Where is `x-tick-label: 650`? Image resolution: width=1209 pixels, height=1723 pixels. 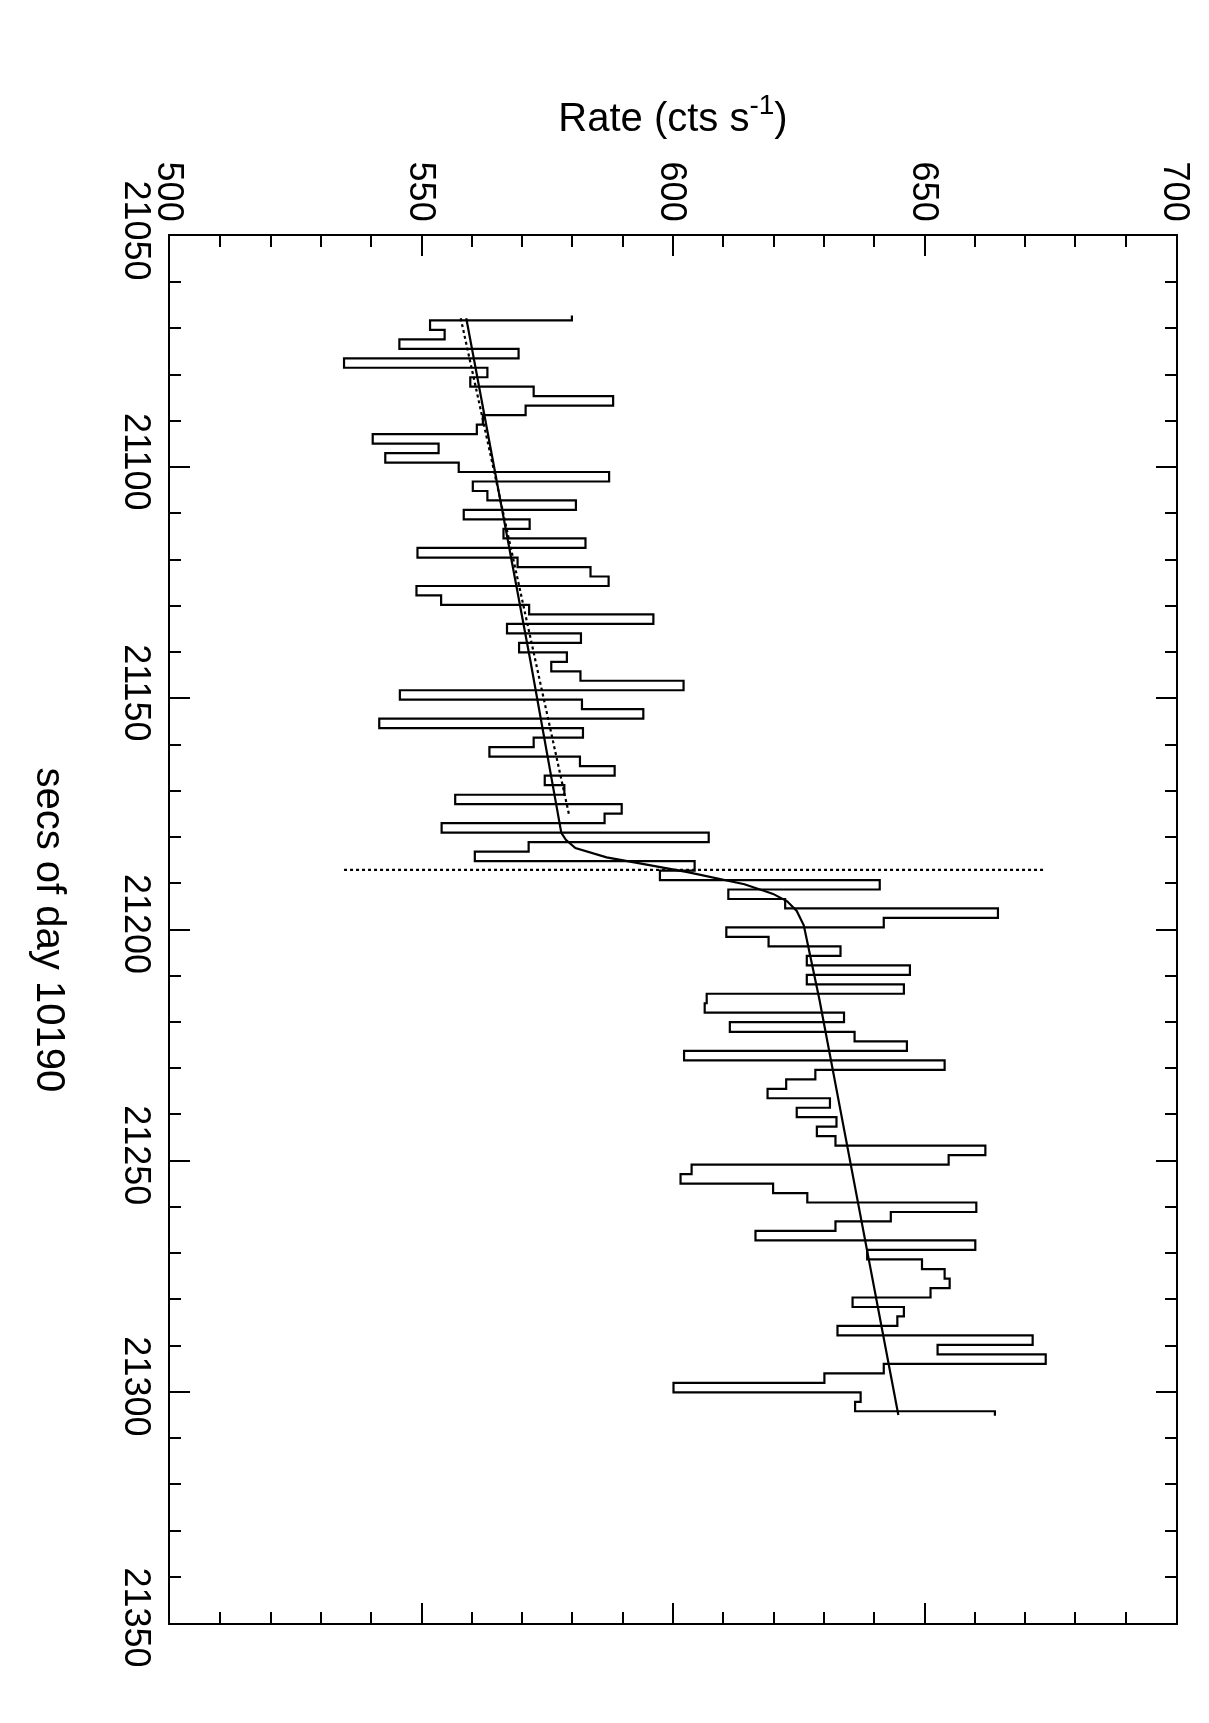 x-tick-label: 650 is located at coordinates (925, 191).